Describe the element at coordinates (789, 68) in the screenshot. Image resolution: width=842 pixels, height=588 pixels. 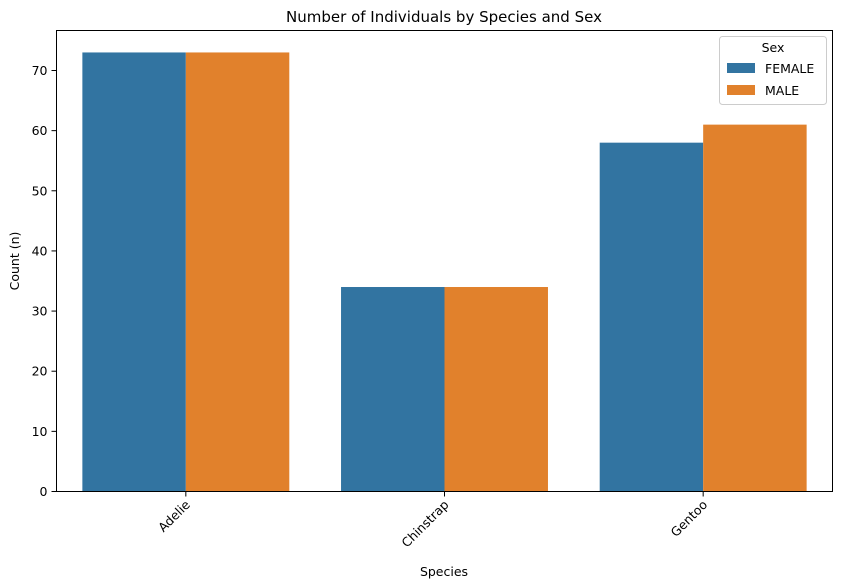
I see `legend-label-female: FEMALE` at that location.